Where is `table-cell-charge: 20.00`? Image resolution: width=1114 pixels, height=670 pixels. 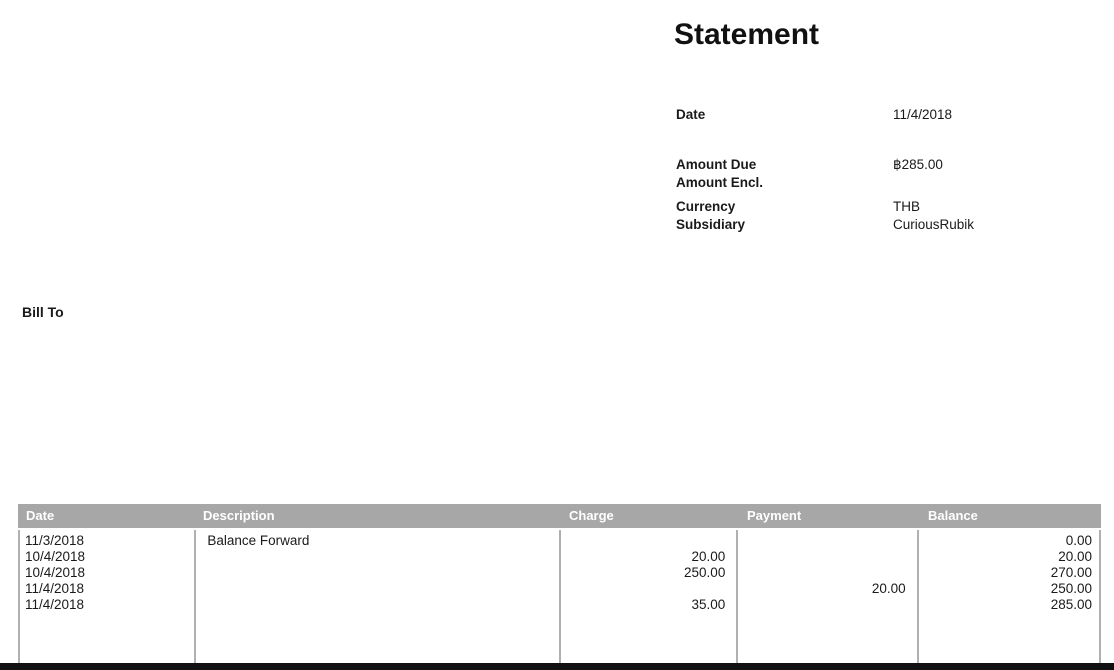 table-cell-charge: 20.00 is located at coordinates (708, 556).